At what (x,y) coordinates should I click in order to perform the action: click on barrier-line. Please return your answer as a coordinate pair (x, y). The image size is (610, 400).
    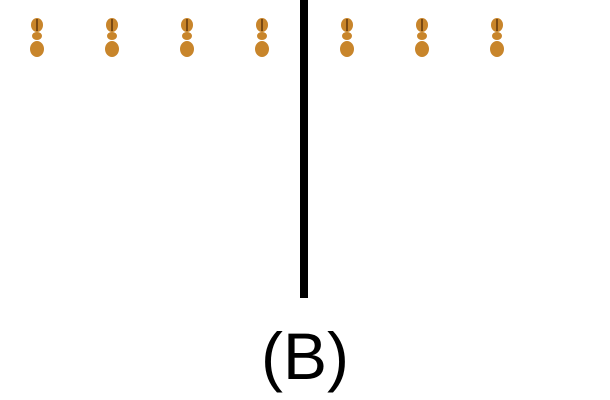
    Looking at the image, I should click on (304, 149).